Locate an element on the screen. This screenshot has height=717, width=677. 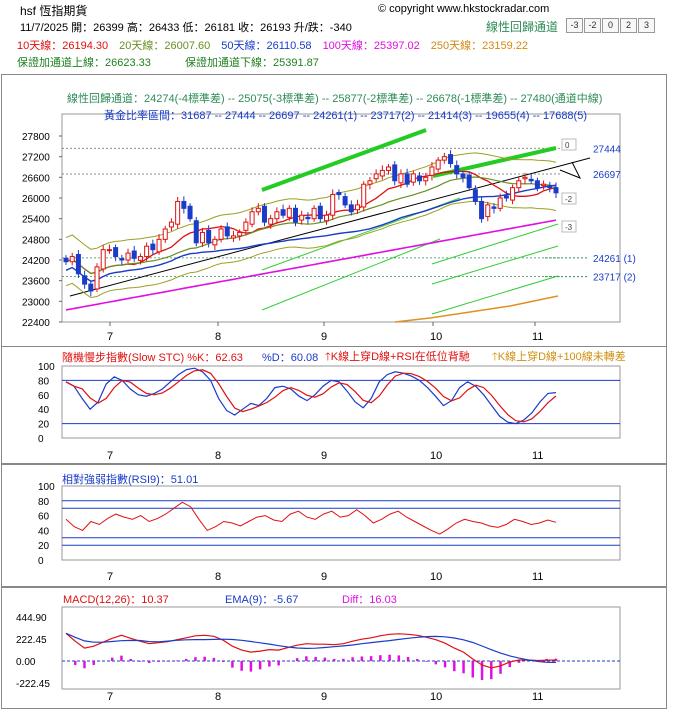
stc-x-tick-label: 8 is located at coordinates (218, 456).